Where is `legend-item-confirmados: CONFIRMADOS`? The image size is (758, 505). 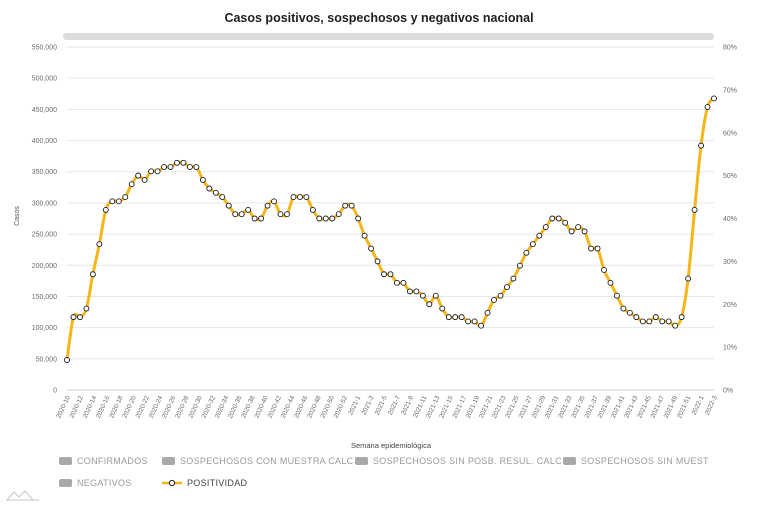
legend-item-confirmados: CONFIRMADOS is located at coordinates (103, 461).